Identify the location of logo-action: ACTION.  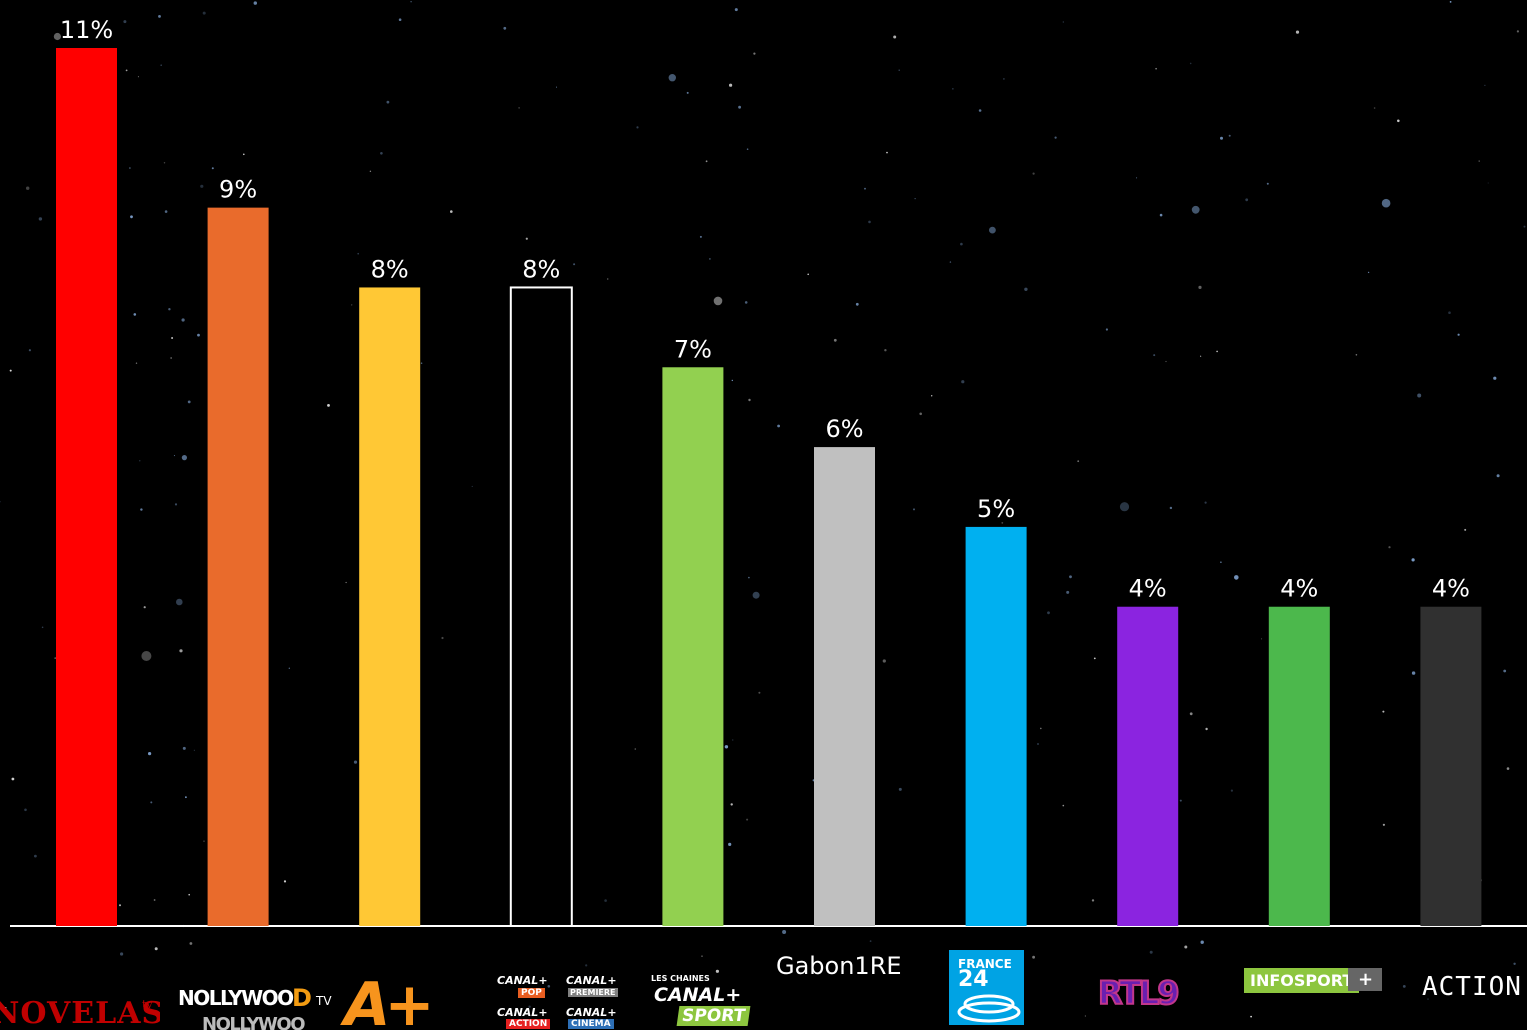
(1473, 988).